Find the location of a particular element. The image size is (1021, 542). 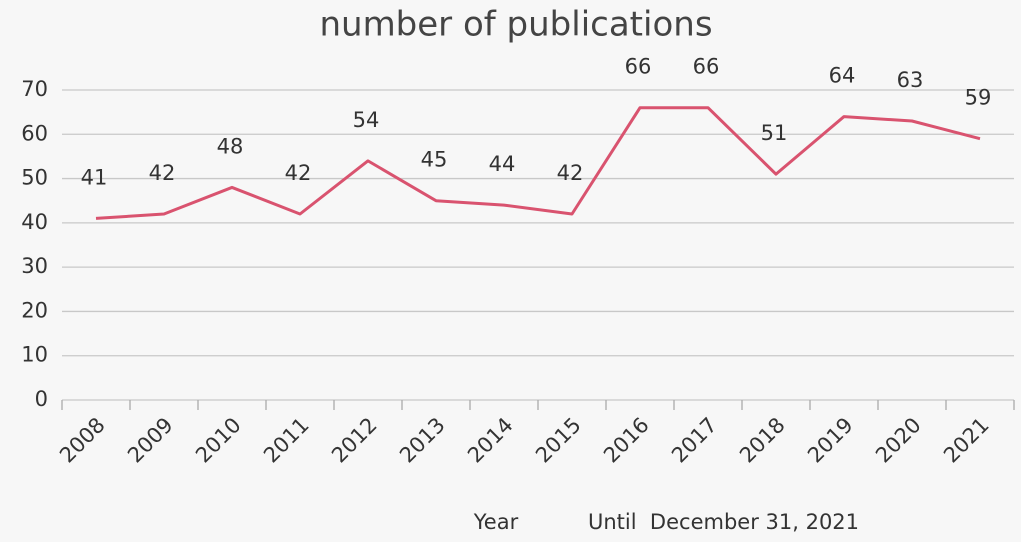

x-axis-label: Year is located at coordinates (496, 522).